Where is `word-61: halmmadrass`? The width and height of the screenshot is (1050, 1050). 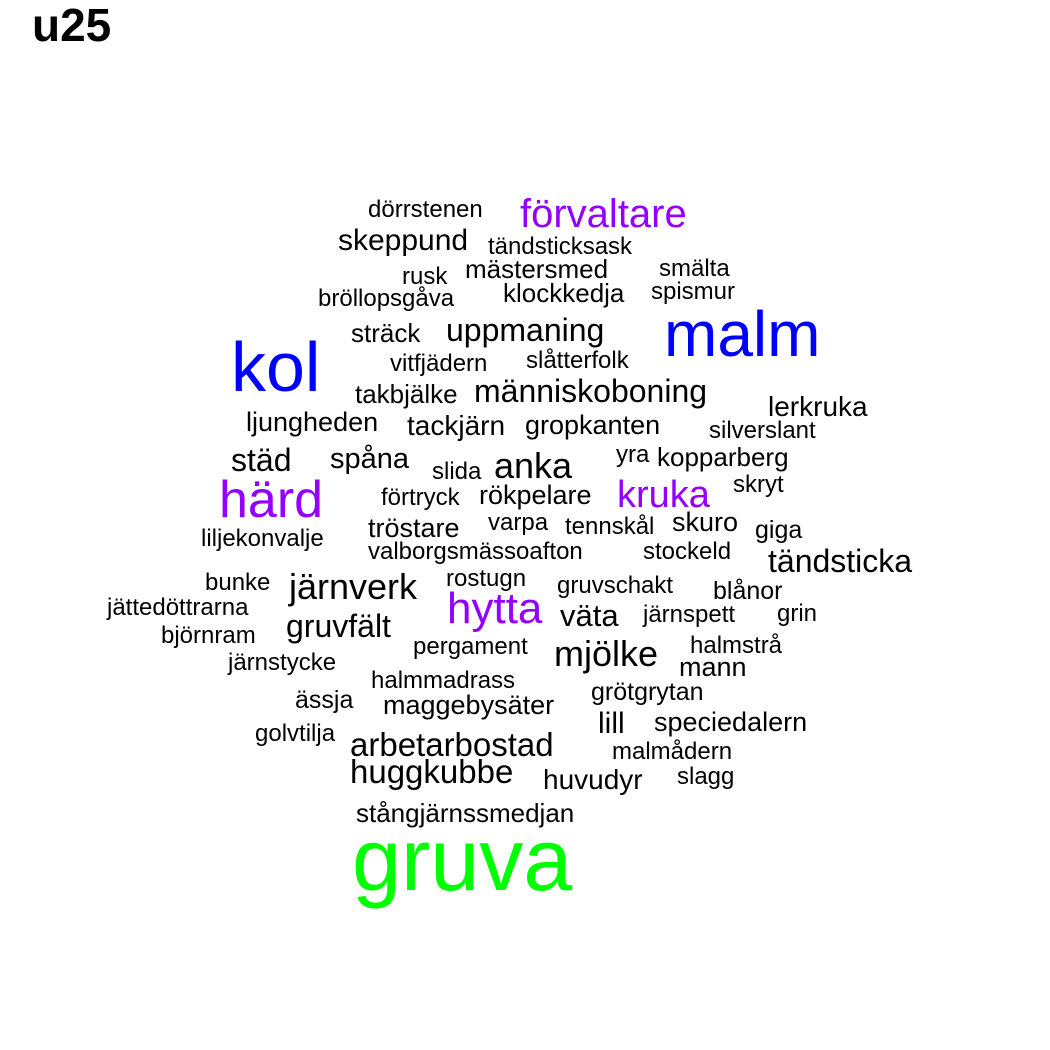 word-61: halmmadrass is located at coordinates (443, 680).